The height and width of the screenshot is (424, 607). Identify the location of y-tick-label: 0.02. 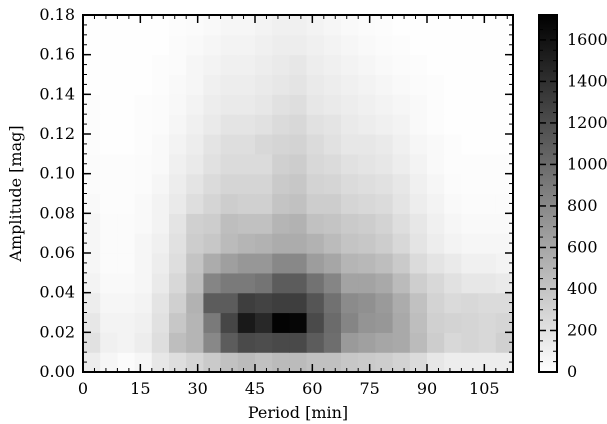
(57, 331).